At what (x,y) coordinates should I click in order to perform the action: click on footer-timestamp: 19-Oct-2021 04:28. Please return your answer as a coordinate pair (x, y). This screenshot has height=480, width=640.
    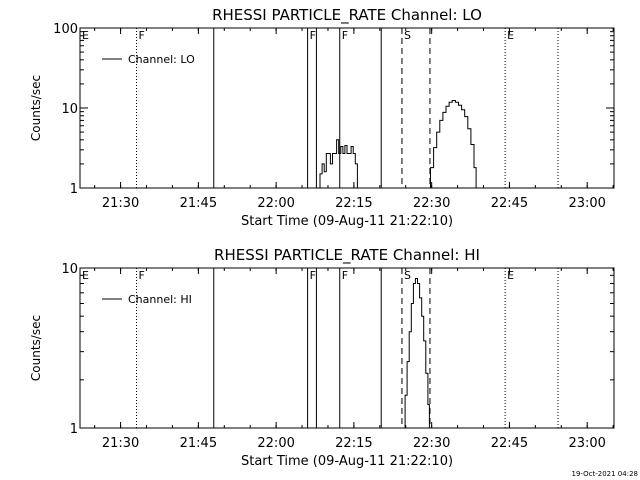
    Looking at the image, I should click on (605, 474).